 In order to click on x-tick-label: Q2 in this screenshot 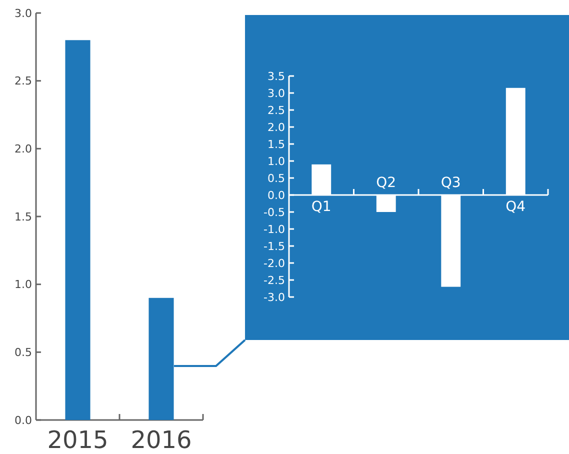, I will do `click(386, 183)`.